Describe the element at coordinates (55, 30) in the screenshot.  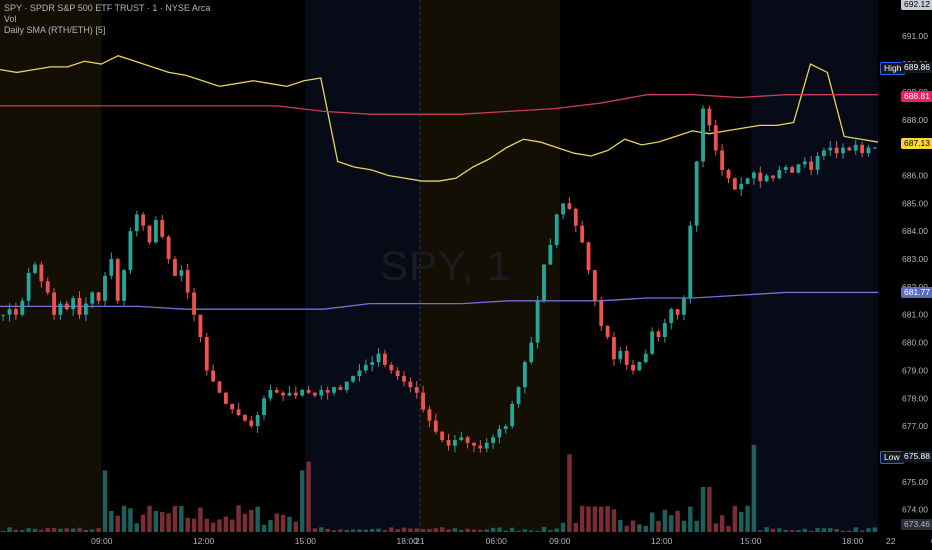
I see `sma-indicator-label: Daily SMA (RTH/ETH) [5]` at that location.